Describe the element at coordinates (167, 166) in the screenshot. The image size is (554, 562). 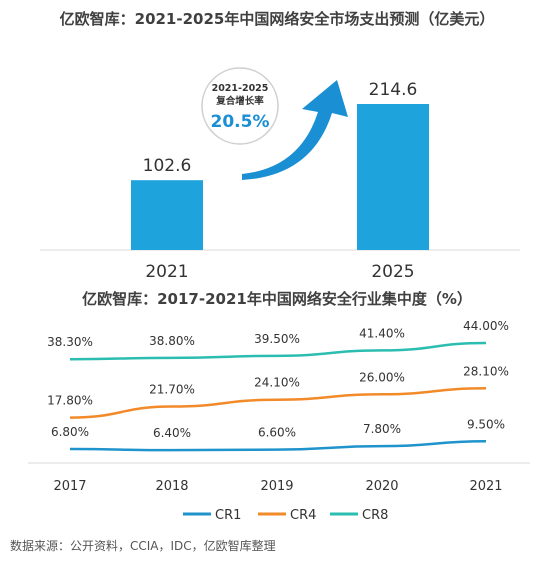
I see `bar-value-label-2021: 102.6` at that location.